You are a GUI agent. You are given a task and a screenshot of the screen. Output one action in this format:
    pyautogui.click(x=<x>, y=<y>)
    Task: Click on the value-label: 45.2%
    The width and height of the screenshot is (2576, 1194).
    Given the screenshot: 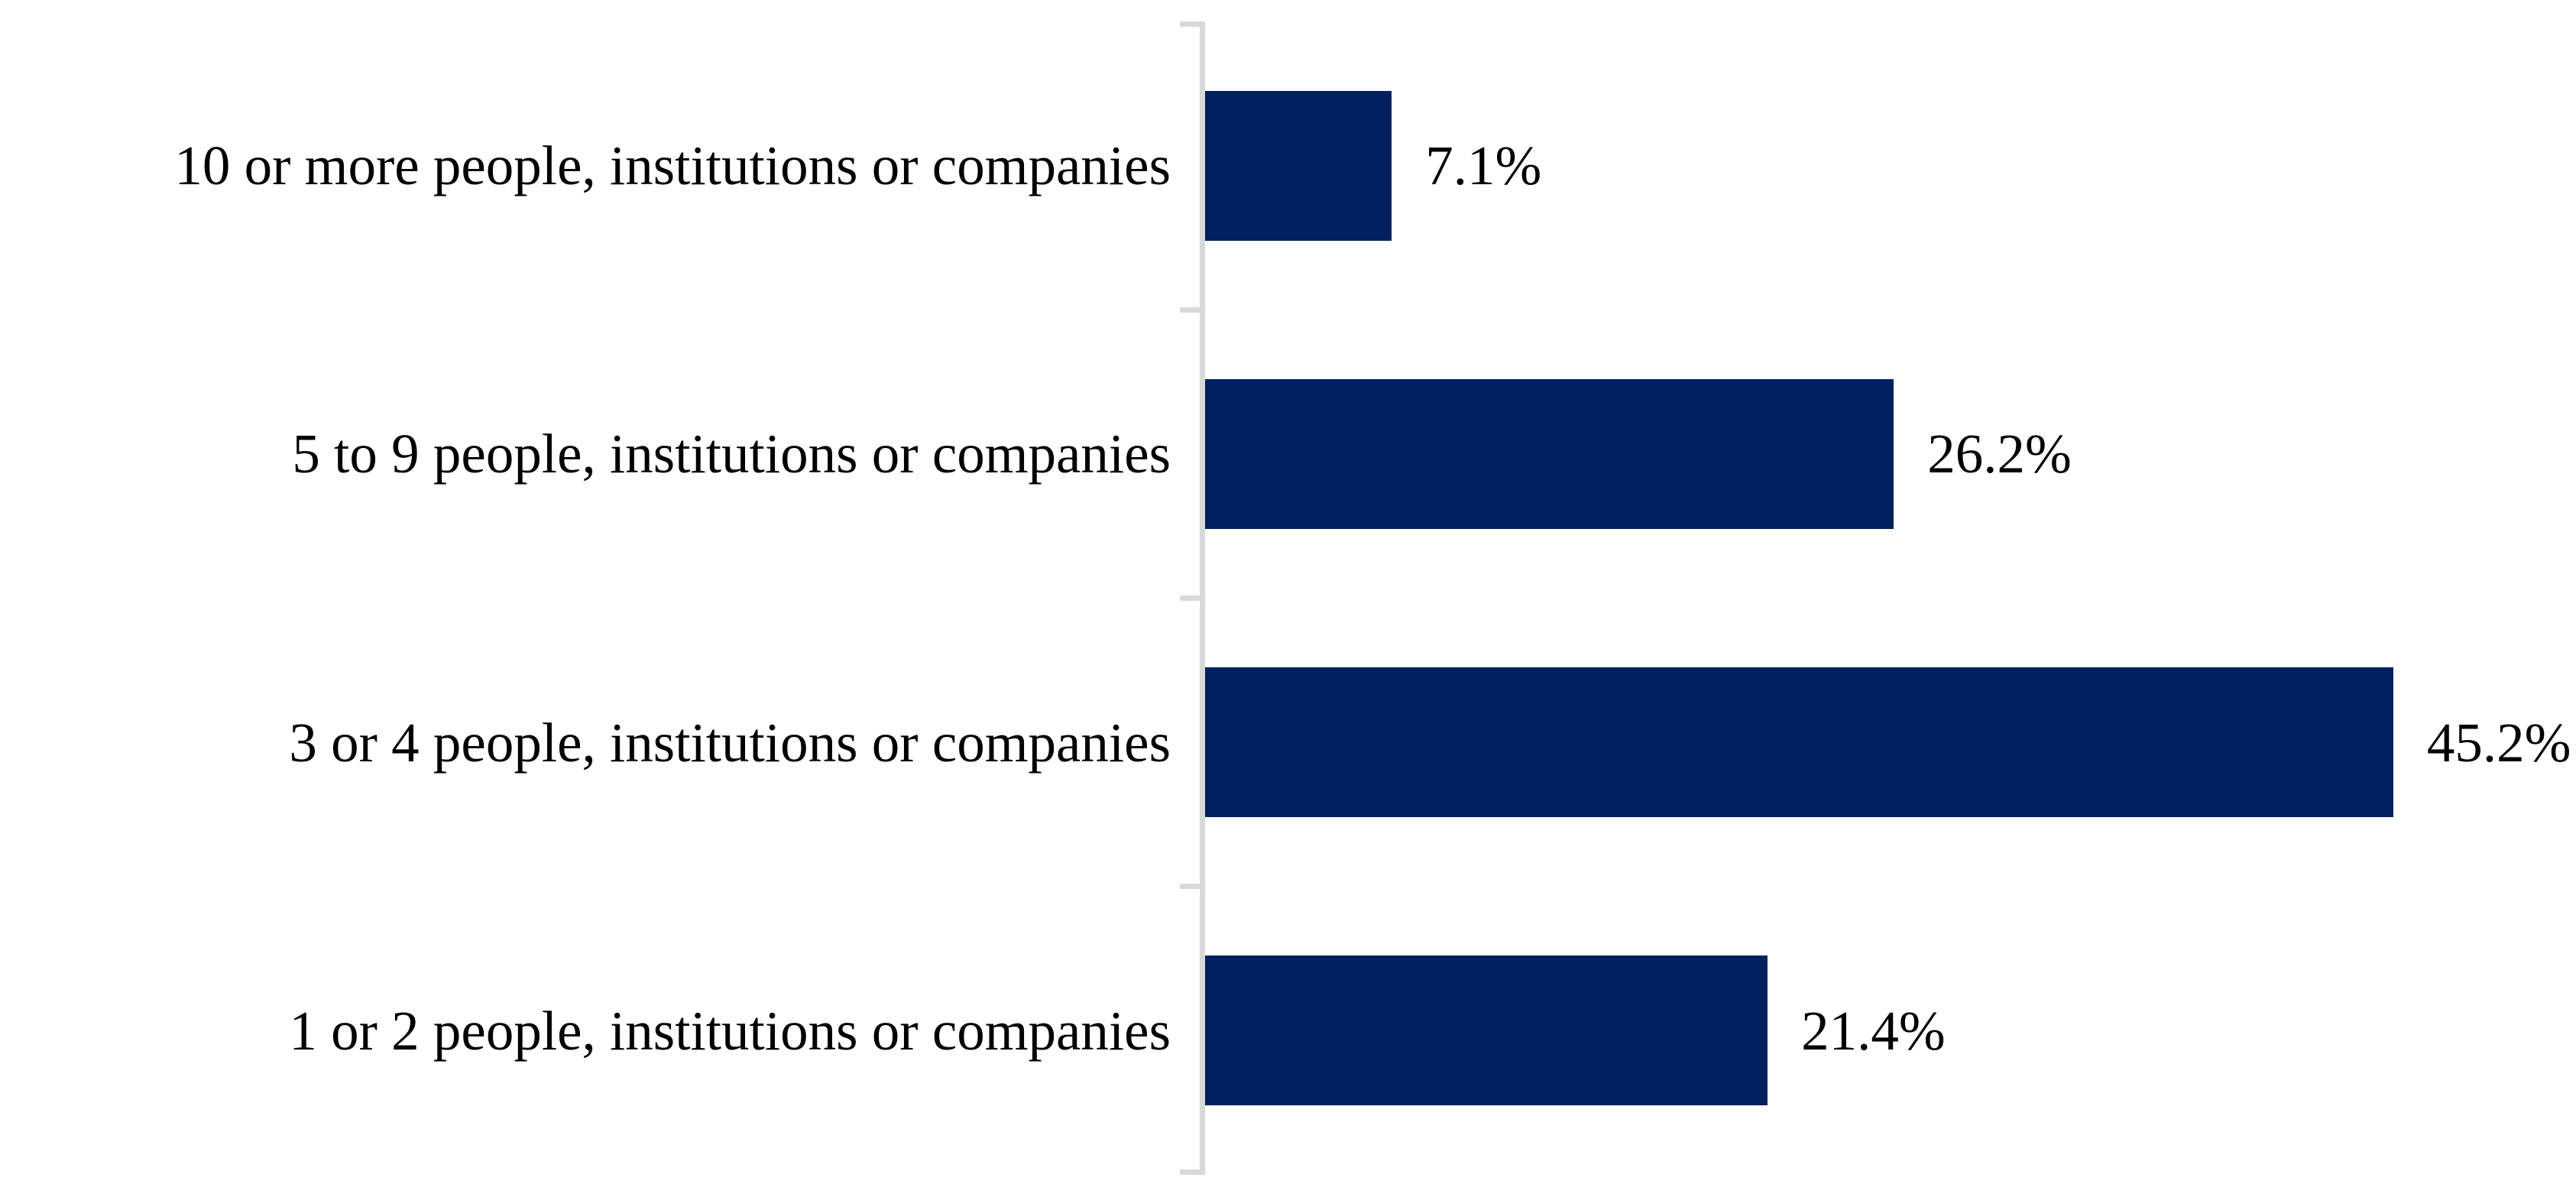 What is the action you would take?
    pyautogui.click(x=2498, y=742)
    